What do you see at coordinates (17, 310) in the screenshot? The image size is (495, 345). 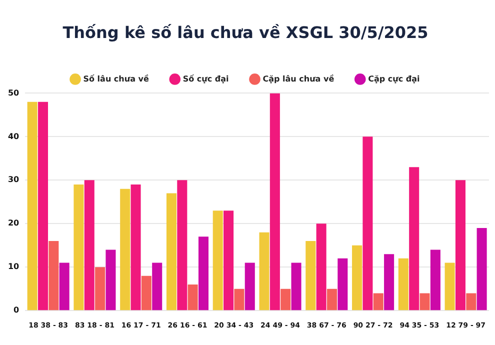 I see `y-tick-label: 0` at bounding box center [17, 310].